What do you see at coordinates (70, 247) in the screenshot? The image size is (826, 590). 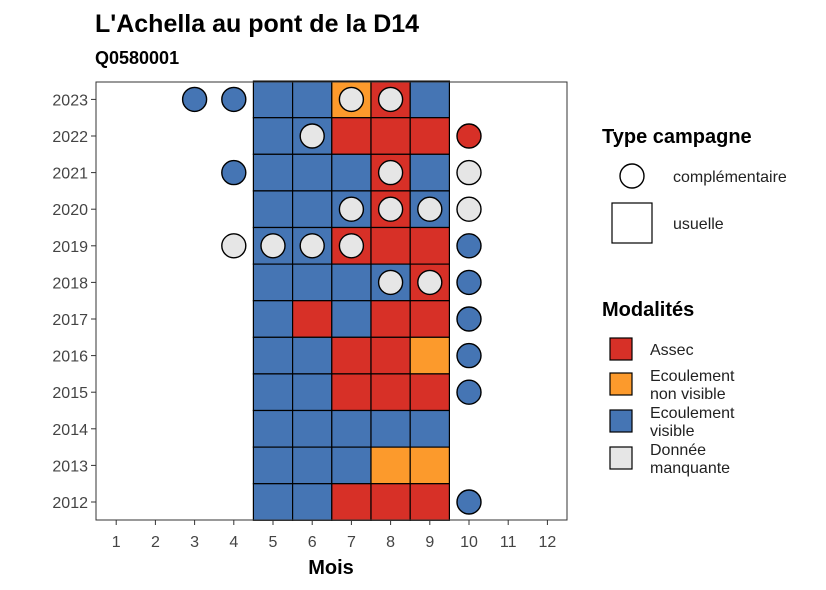 I see `y-tick-label: 2019` at bounding box center [70, 247].